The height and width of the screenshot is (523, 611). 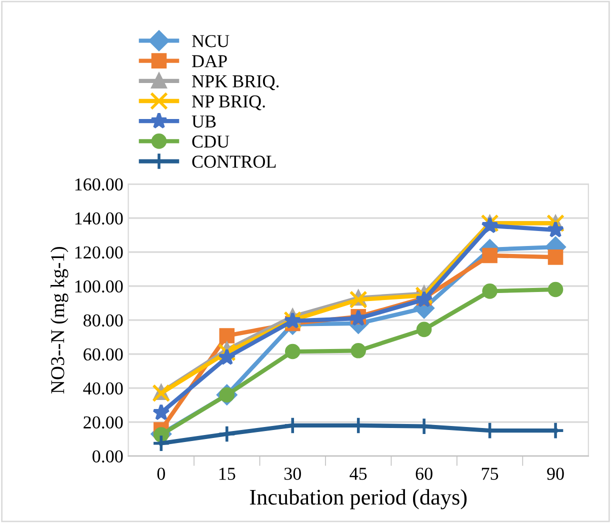 I want to click on legend-label: NCU, so click(x=211, y=41).